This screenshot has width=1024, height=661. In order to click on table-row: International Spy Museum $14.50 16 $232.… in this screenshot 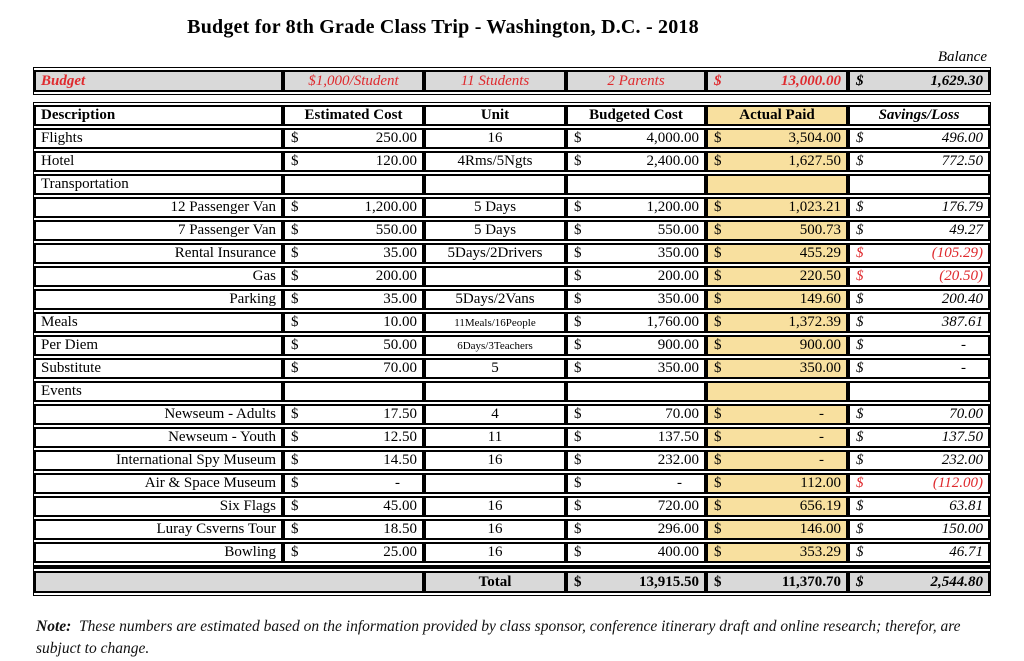, I will do `click(512, 460)`.